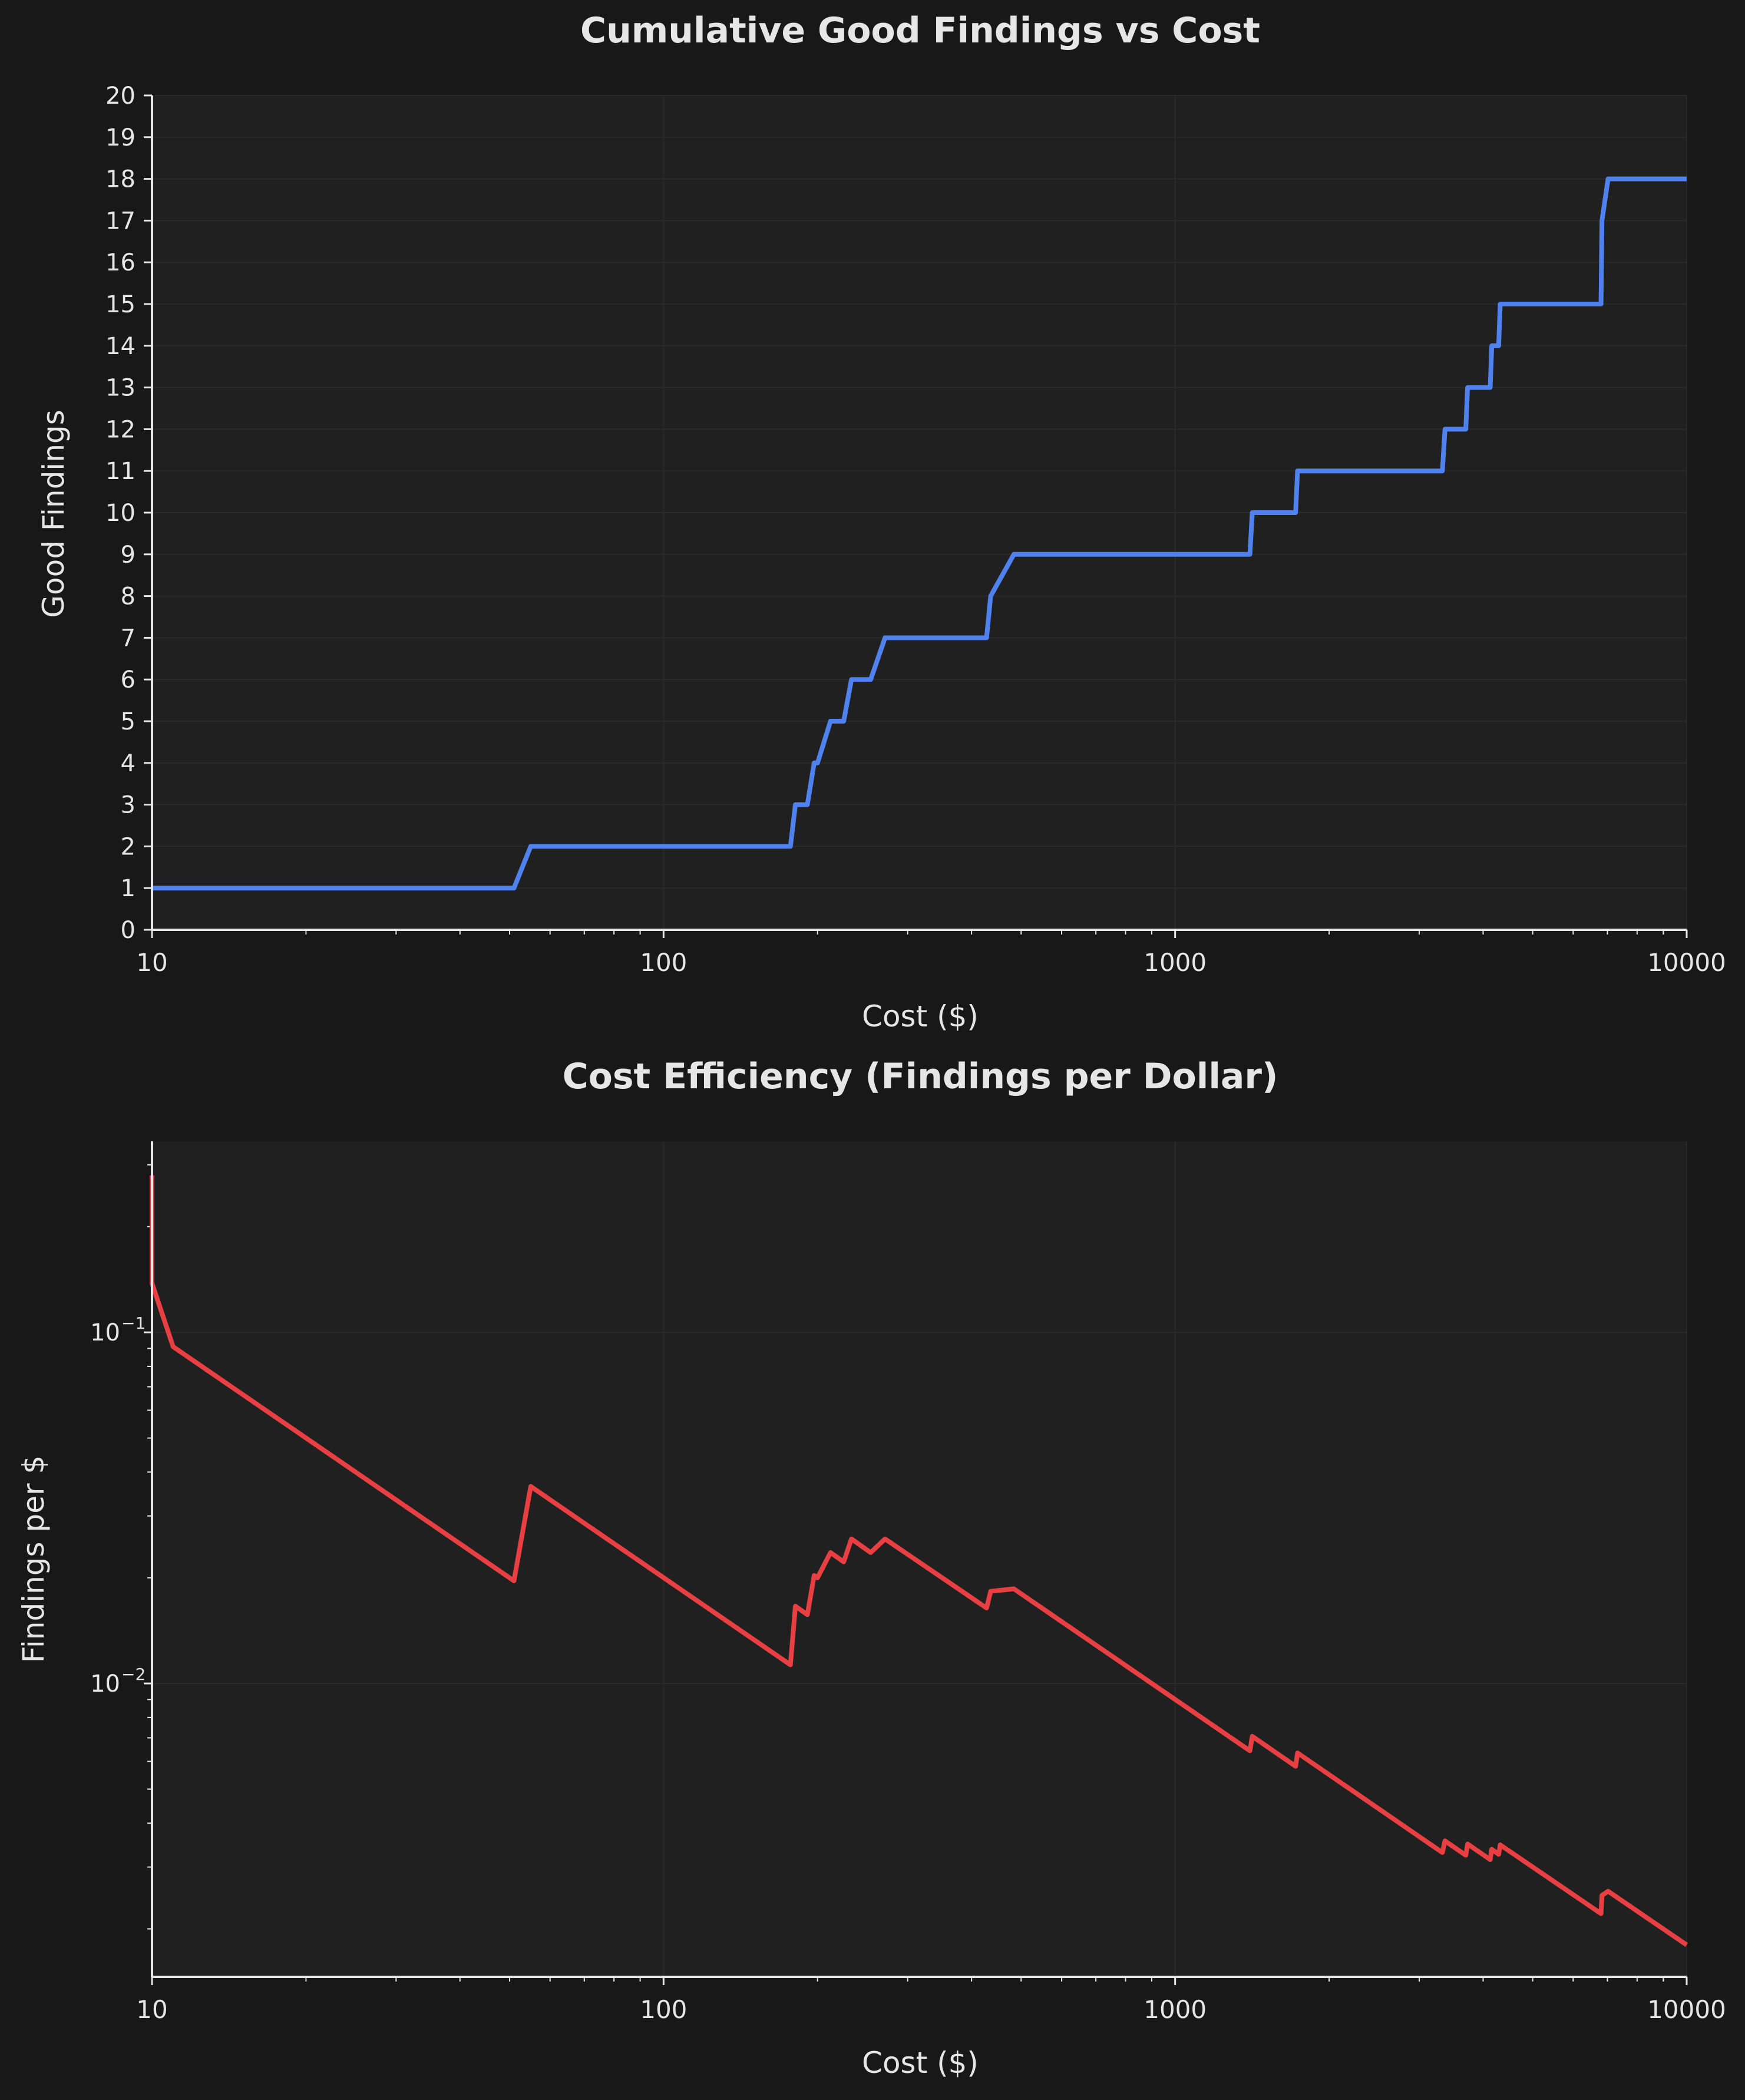  What do you see at coordinates (120, 471) in the screenshot?
I see `y-tick-label: 11` at bounding box center [120, 471].